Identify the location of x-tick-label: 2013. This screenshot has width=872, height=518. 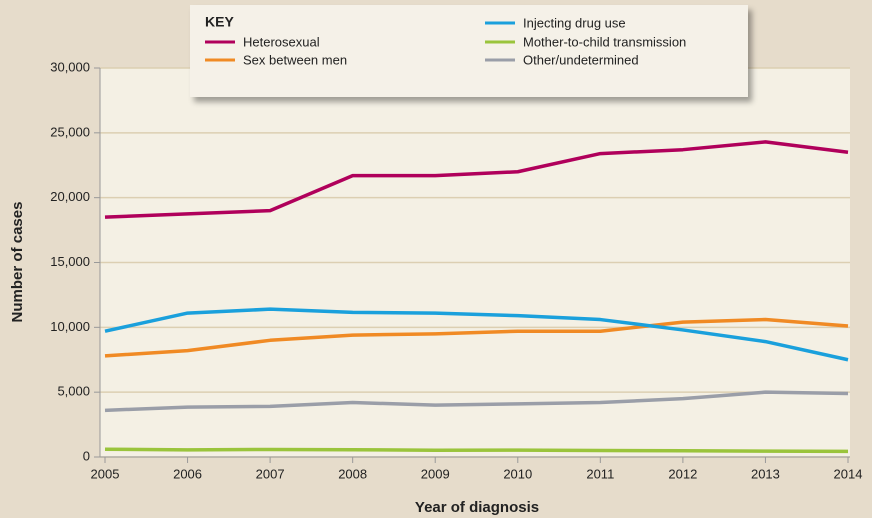
(765, 473).